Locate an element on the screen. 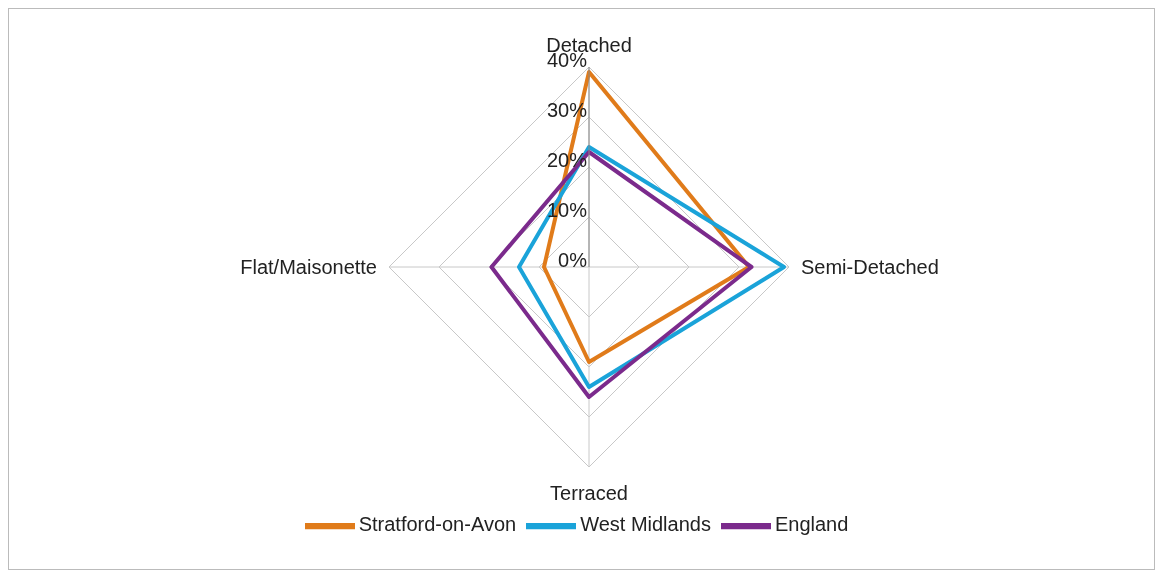 This screenshot has height=578, width=1163. spoke-label: Semi-Detached is located at coordinates (870, 267).